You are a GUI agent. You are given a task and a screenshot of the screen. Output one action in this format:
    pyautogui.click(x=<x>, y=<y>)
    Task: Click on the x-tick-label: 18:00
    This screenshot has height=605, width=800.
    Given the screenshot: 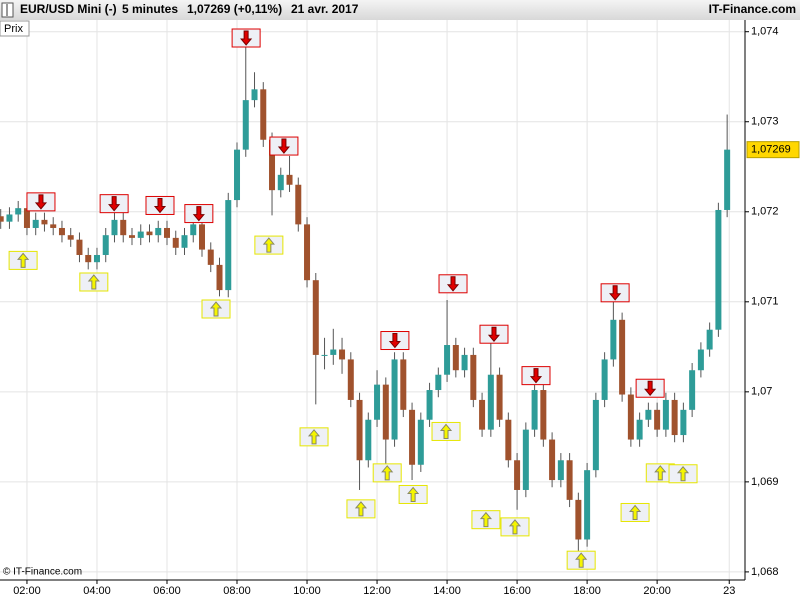 What is the action you would take?
    pyautogui.click(x=587, y=591)
    